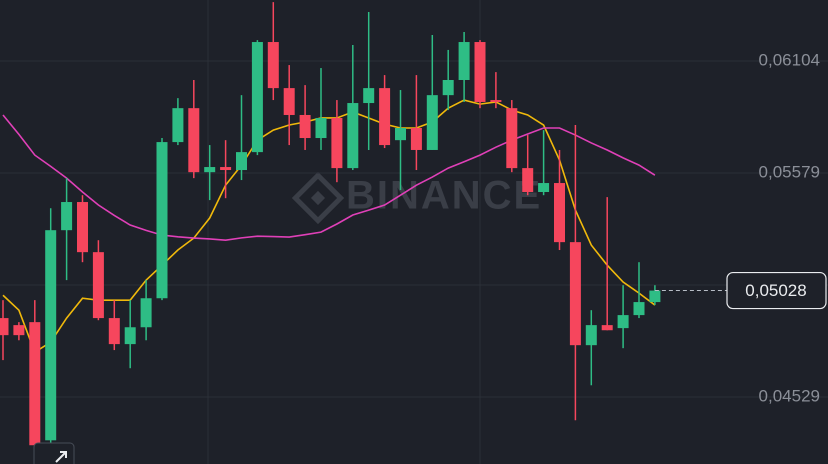 This screenshot has width=828, height=464. What do you see at coordinates (318, 198) in the screenshot?
I see `watermark-logo` at bounding box center [318, 198].